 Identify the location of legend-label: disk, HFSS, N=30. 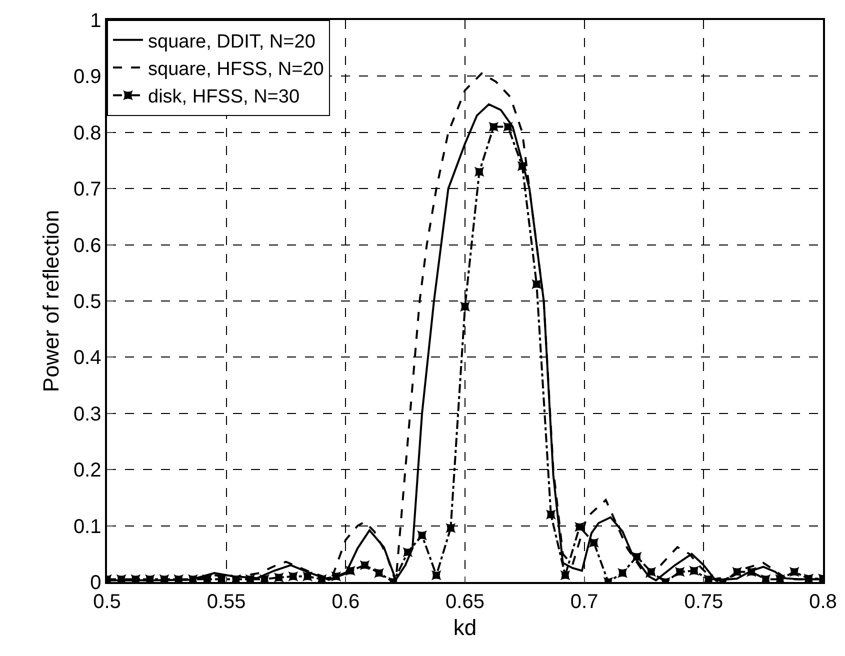
(224, 97).